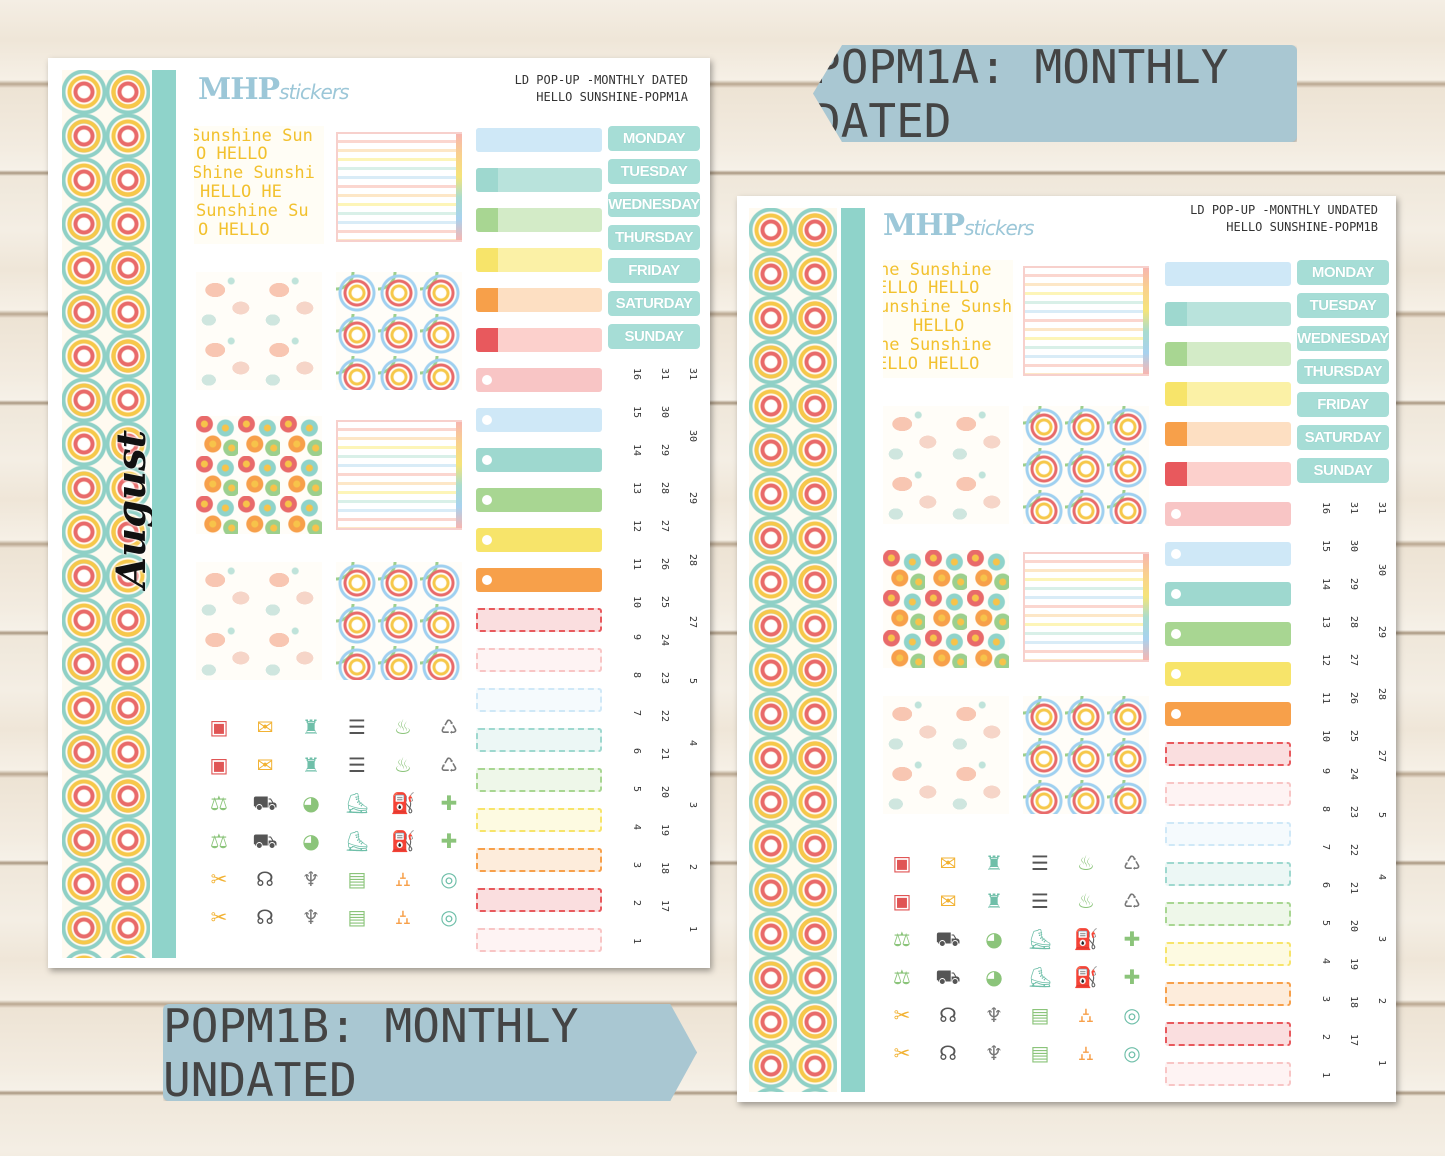 Image resolution: width=1445 pixels, height=1156 pixels. I want to click on day-label-friday: FRIDAY, so click(654, 270).